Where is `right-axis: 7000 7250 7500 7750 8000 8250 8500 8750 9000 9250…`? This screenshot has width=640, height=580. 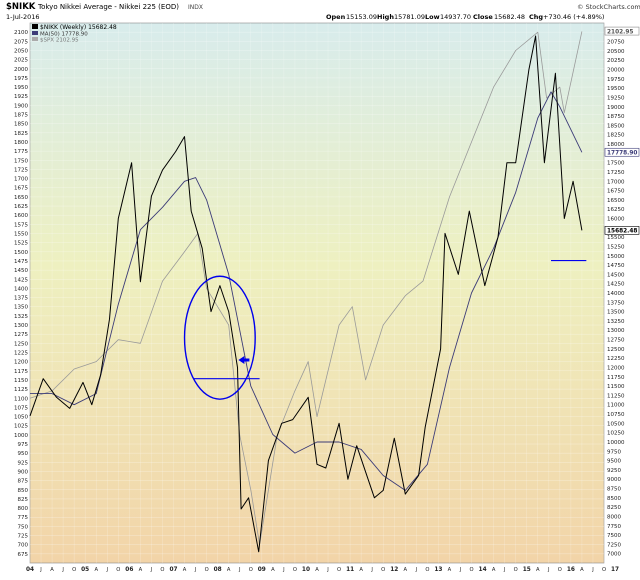
right-axis: 7000 7250 7500 7750 8000 8250 8500 8750 9000 9250… is located at coordinates (616, 293).